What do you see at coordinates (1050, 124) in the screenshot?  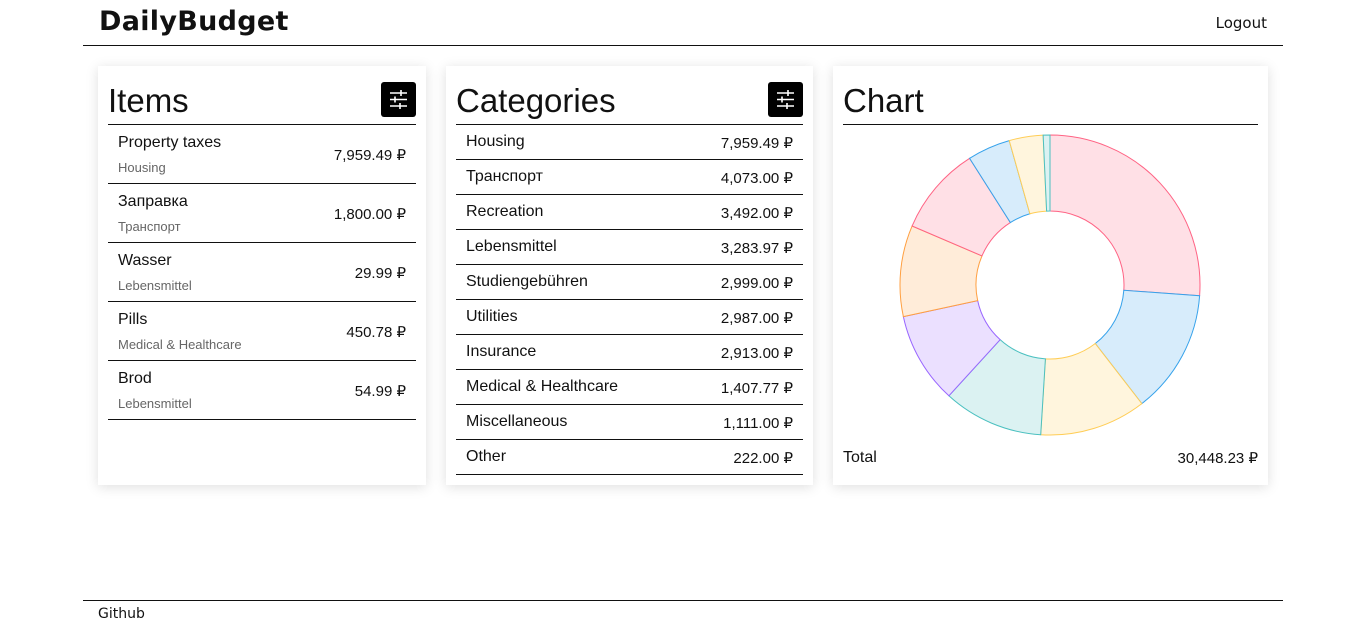 I see `chart-title-divider` at bounding box center [1050, 124].